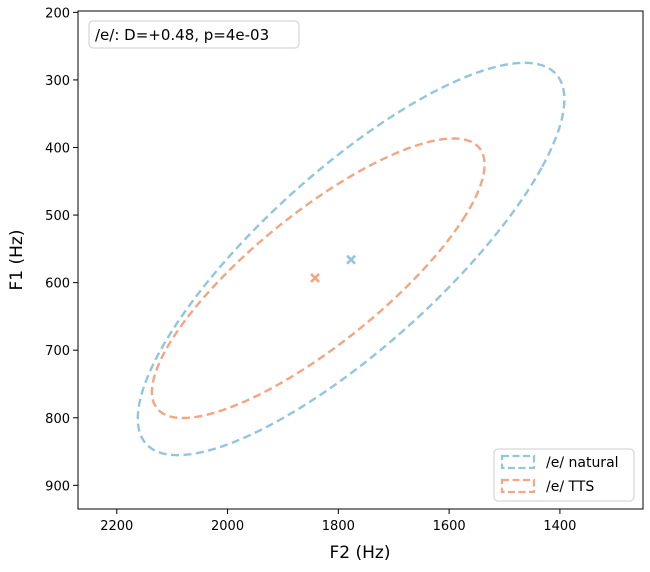 This screenshot has height=572, width=650. Describe the element at coordinates (338, 526) in the screenshot. I see `x-tick-label-1800: 1800` at that location.